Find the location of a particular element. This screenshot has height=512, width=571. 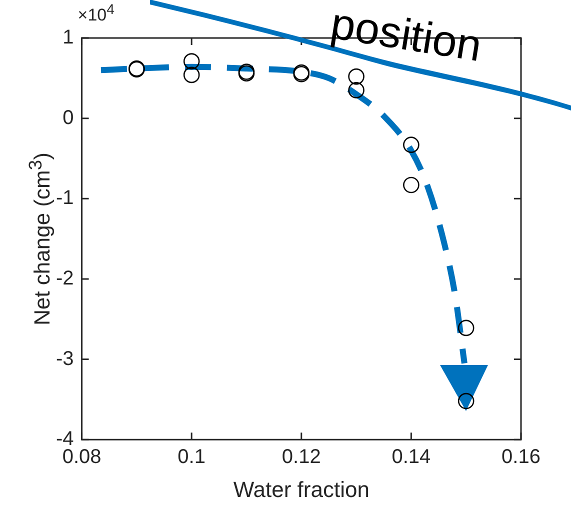

y-tick-label: 0 is located at coordinates (68, 117).